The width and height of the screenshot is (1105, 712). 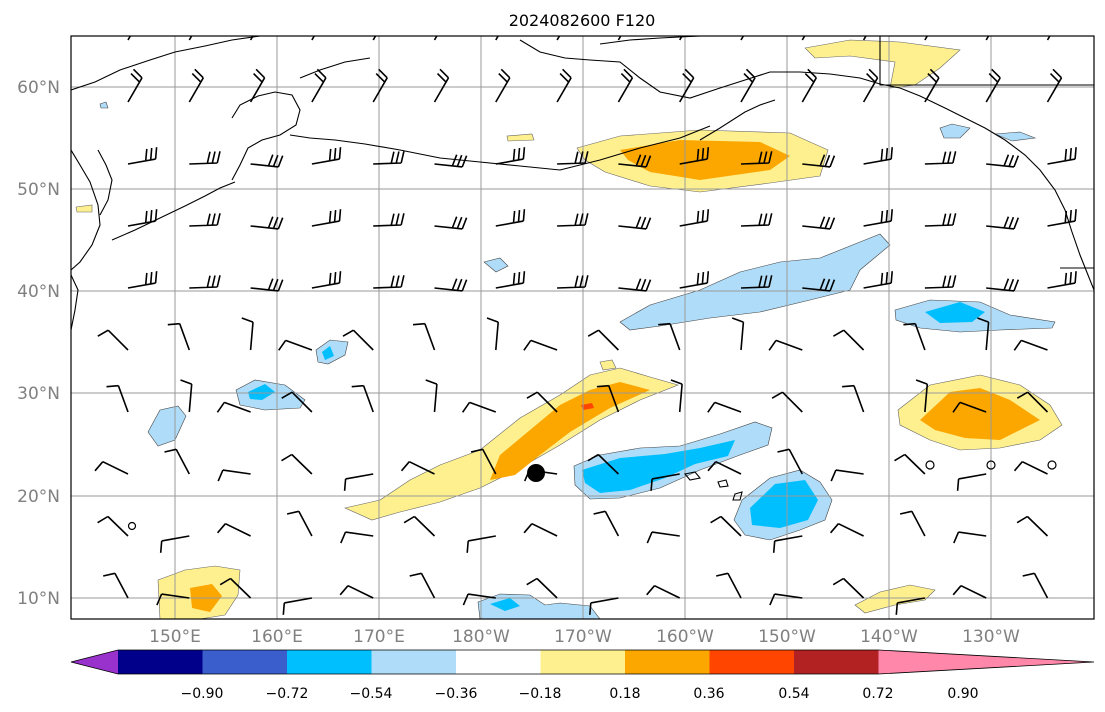 I want to click on lon-label: 160°W, so click(x=685, y=637).